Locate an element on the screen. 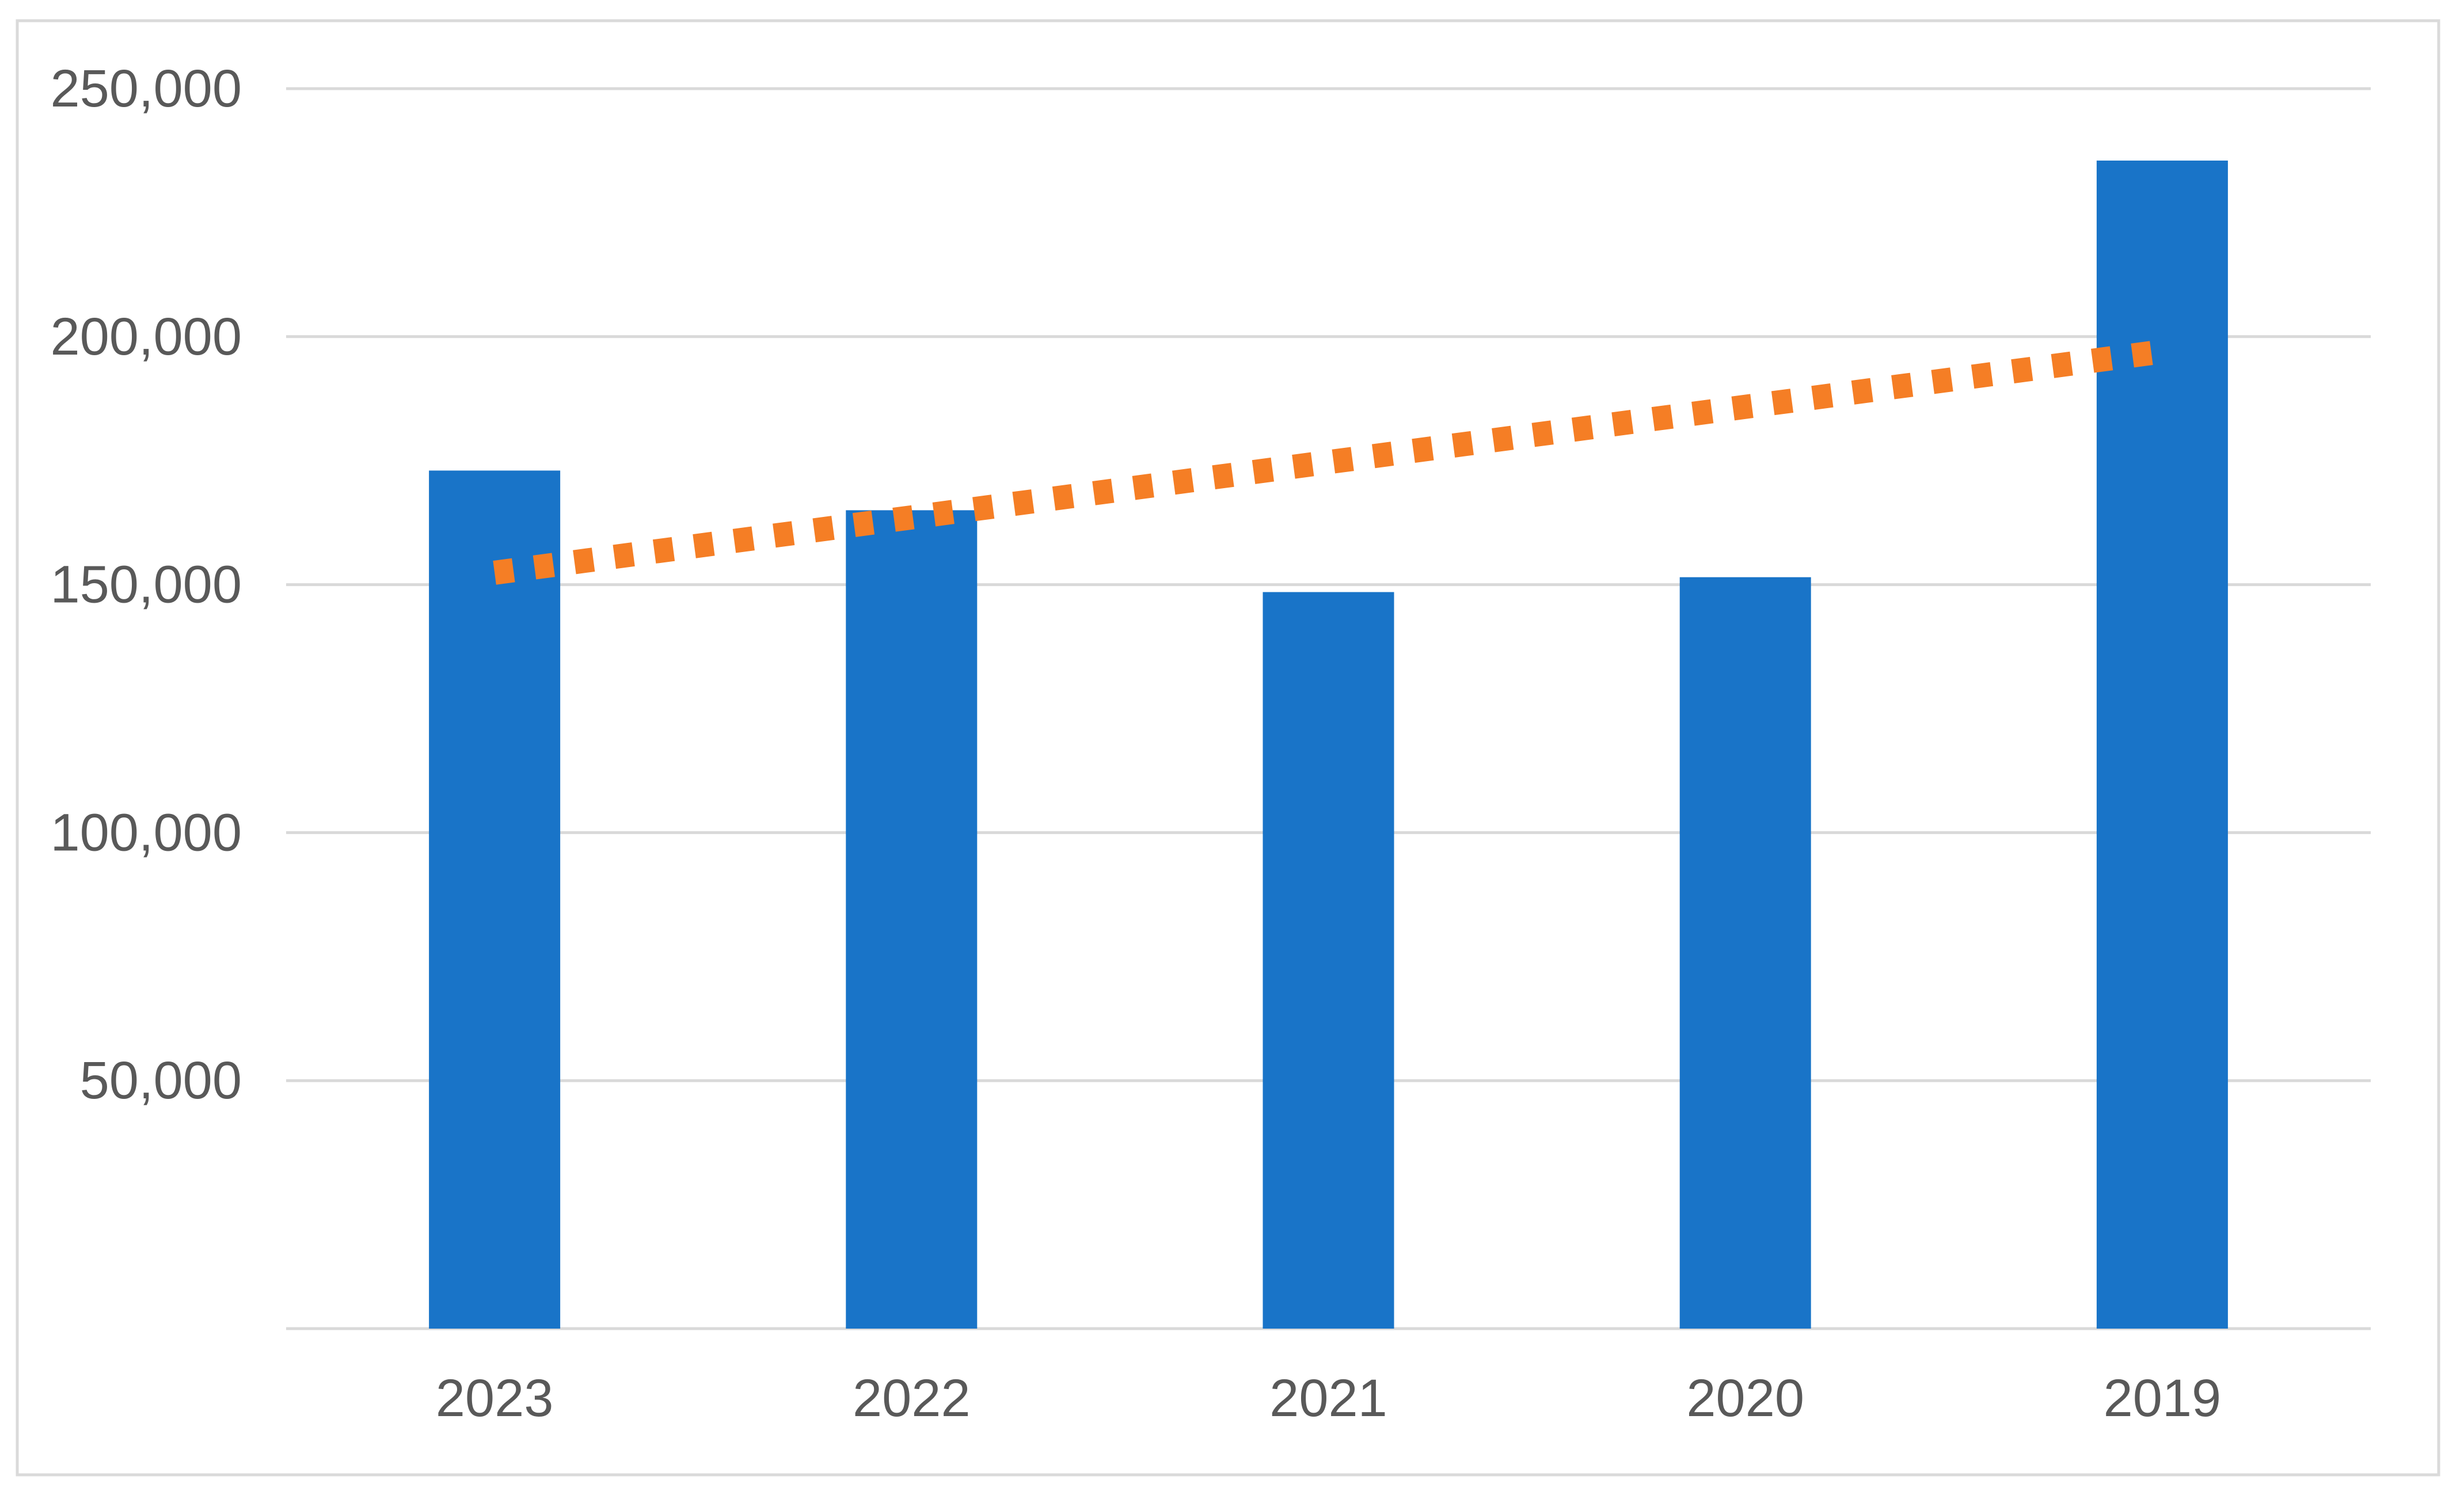  bar-2020 is located at coordinates (1745, 953).